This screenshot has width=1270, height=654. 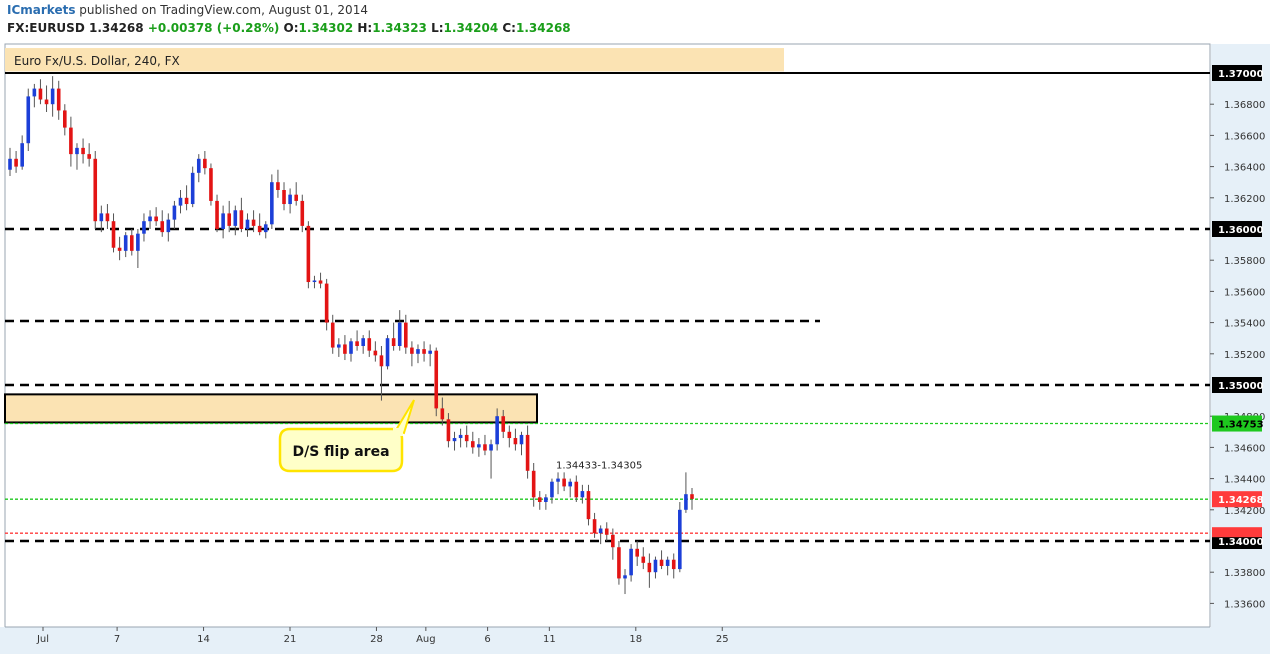 What do you see at coordinates (1244, 261) in the screenshot?
I see `price-tick-label: 1.35800` at bounding box center [1244, 261].